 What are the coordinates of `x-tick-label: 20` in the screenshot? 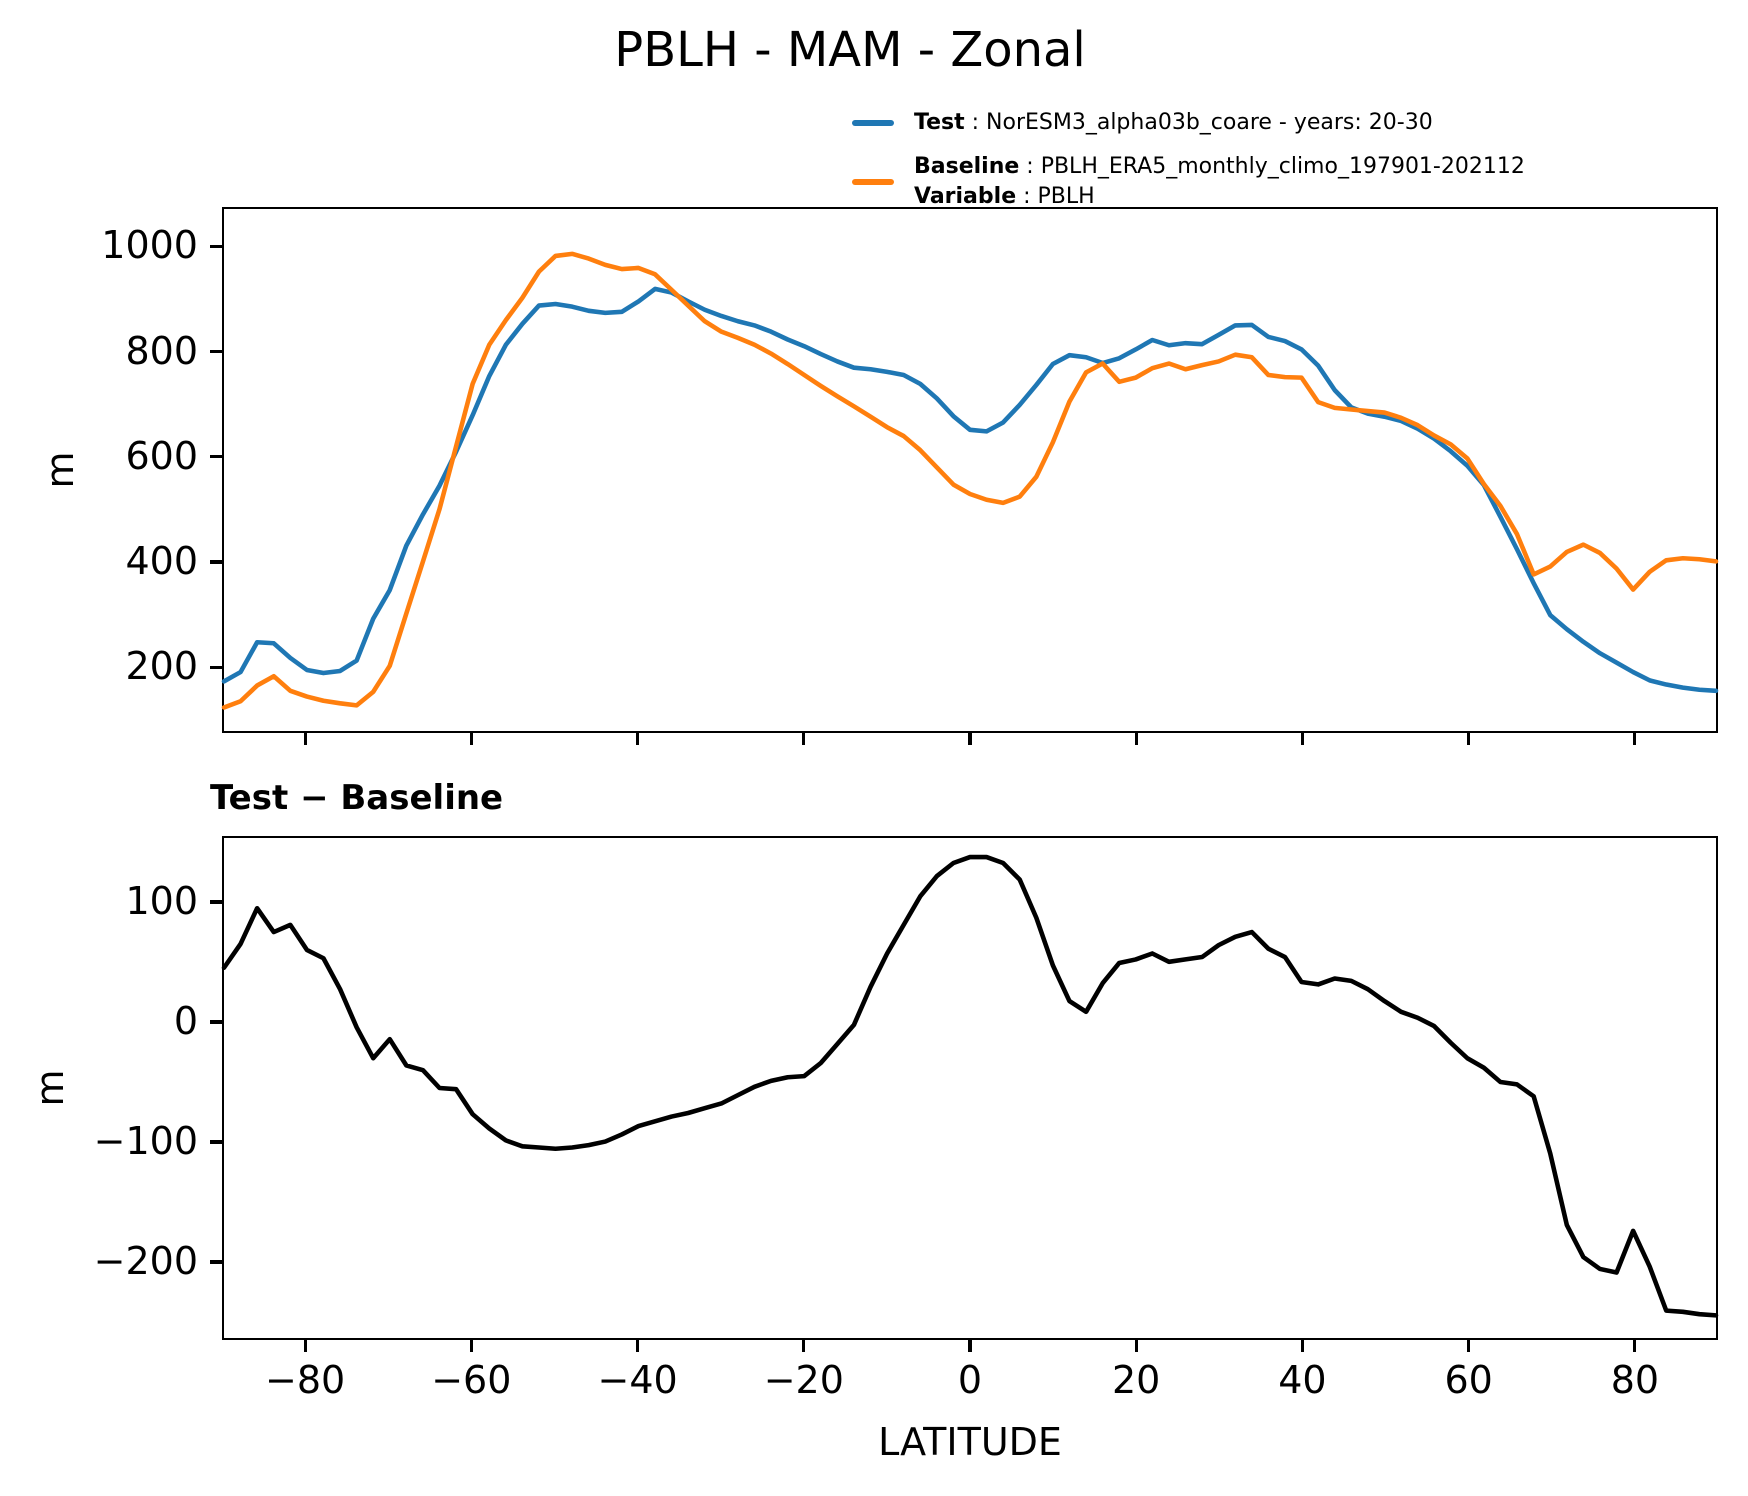 It's located at (1136, 1380).